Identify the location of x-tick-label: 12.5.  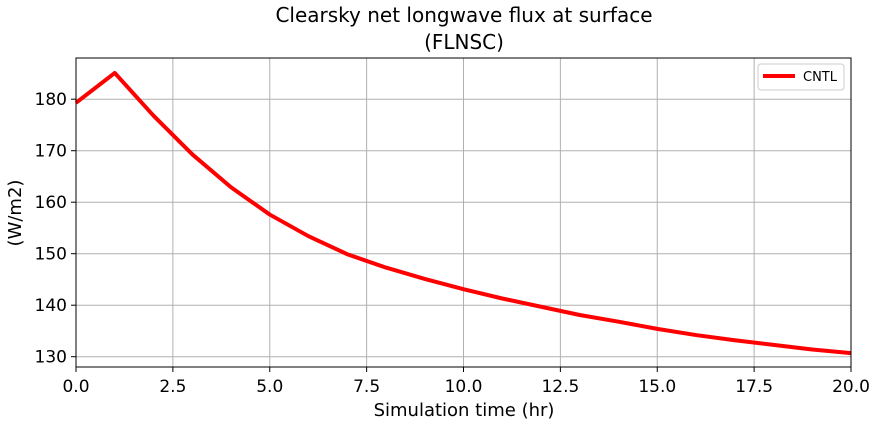
(560, 387).